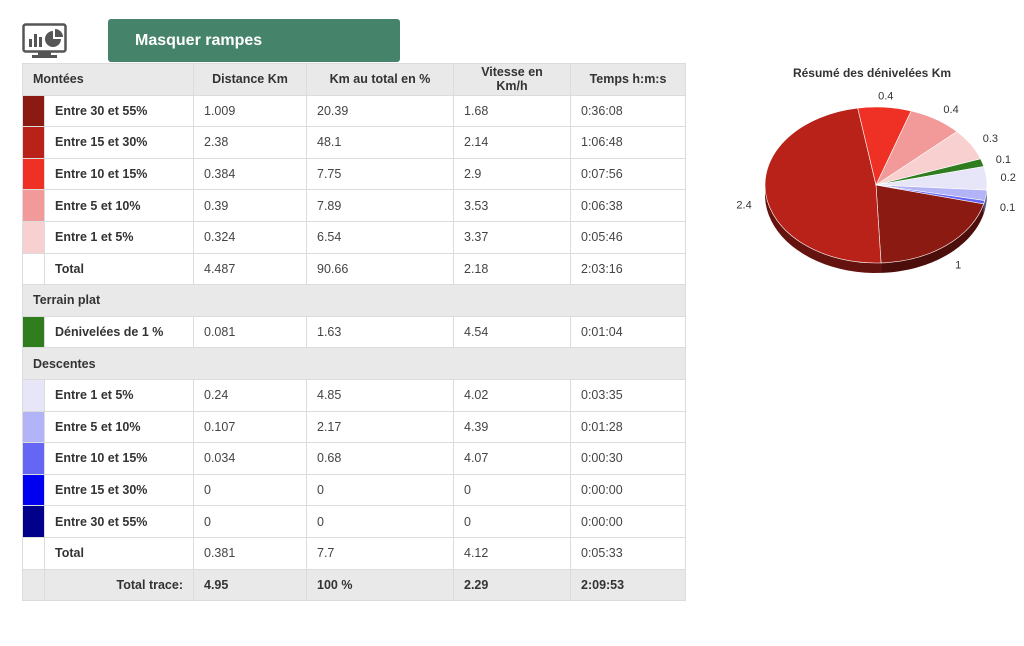  What do you see at coordinates (354, 585) in the screenshot?
I see `grand-total-row: Total trace: 4.95 100 % 2.29 2:09:53` at bounding box center [354, 585].